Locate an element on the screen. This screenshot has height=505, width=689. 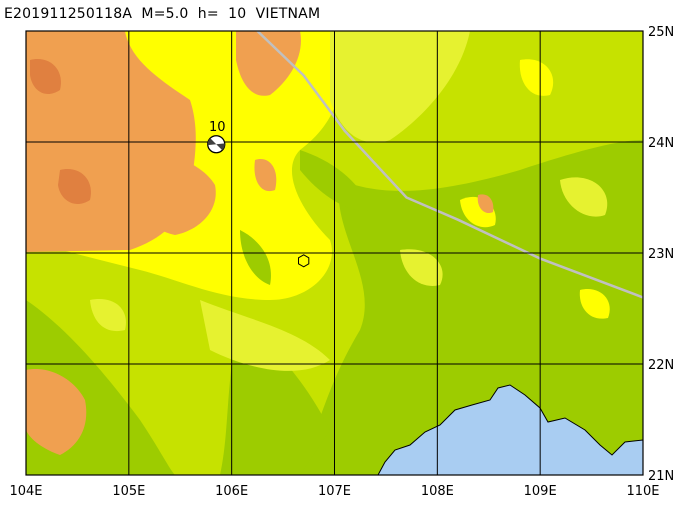
map-title: E201911250118A M=5.0 h= 10 VIETNAM is located at coordinates (162, 14).